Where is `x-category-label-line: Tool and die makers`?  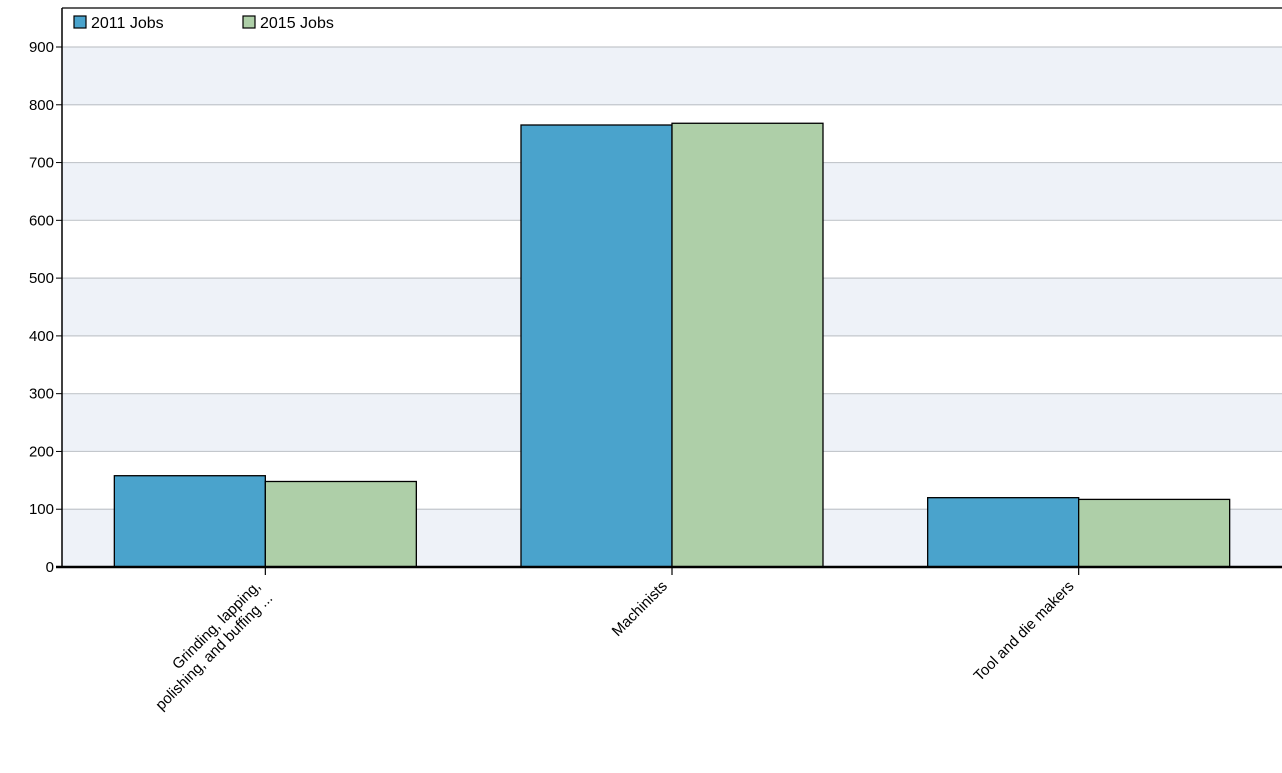
x-category-label-line: Tool and die makers is located at coordinates (1024, 631).